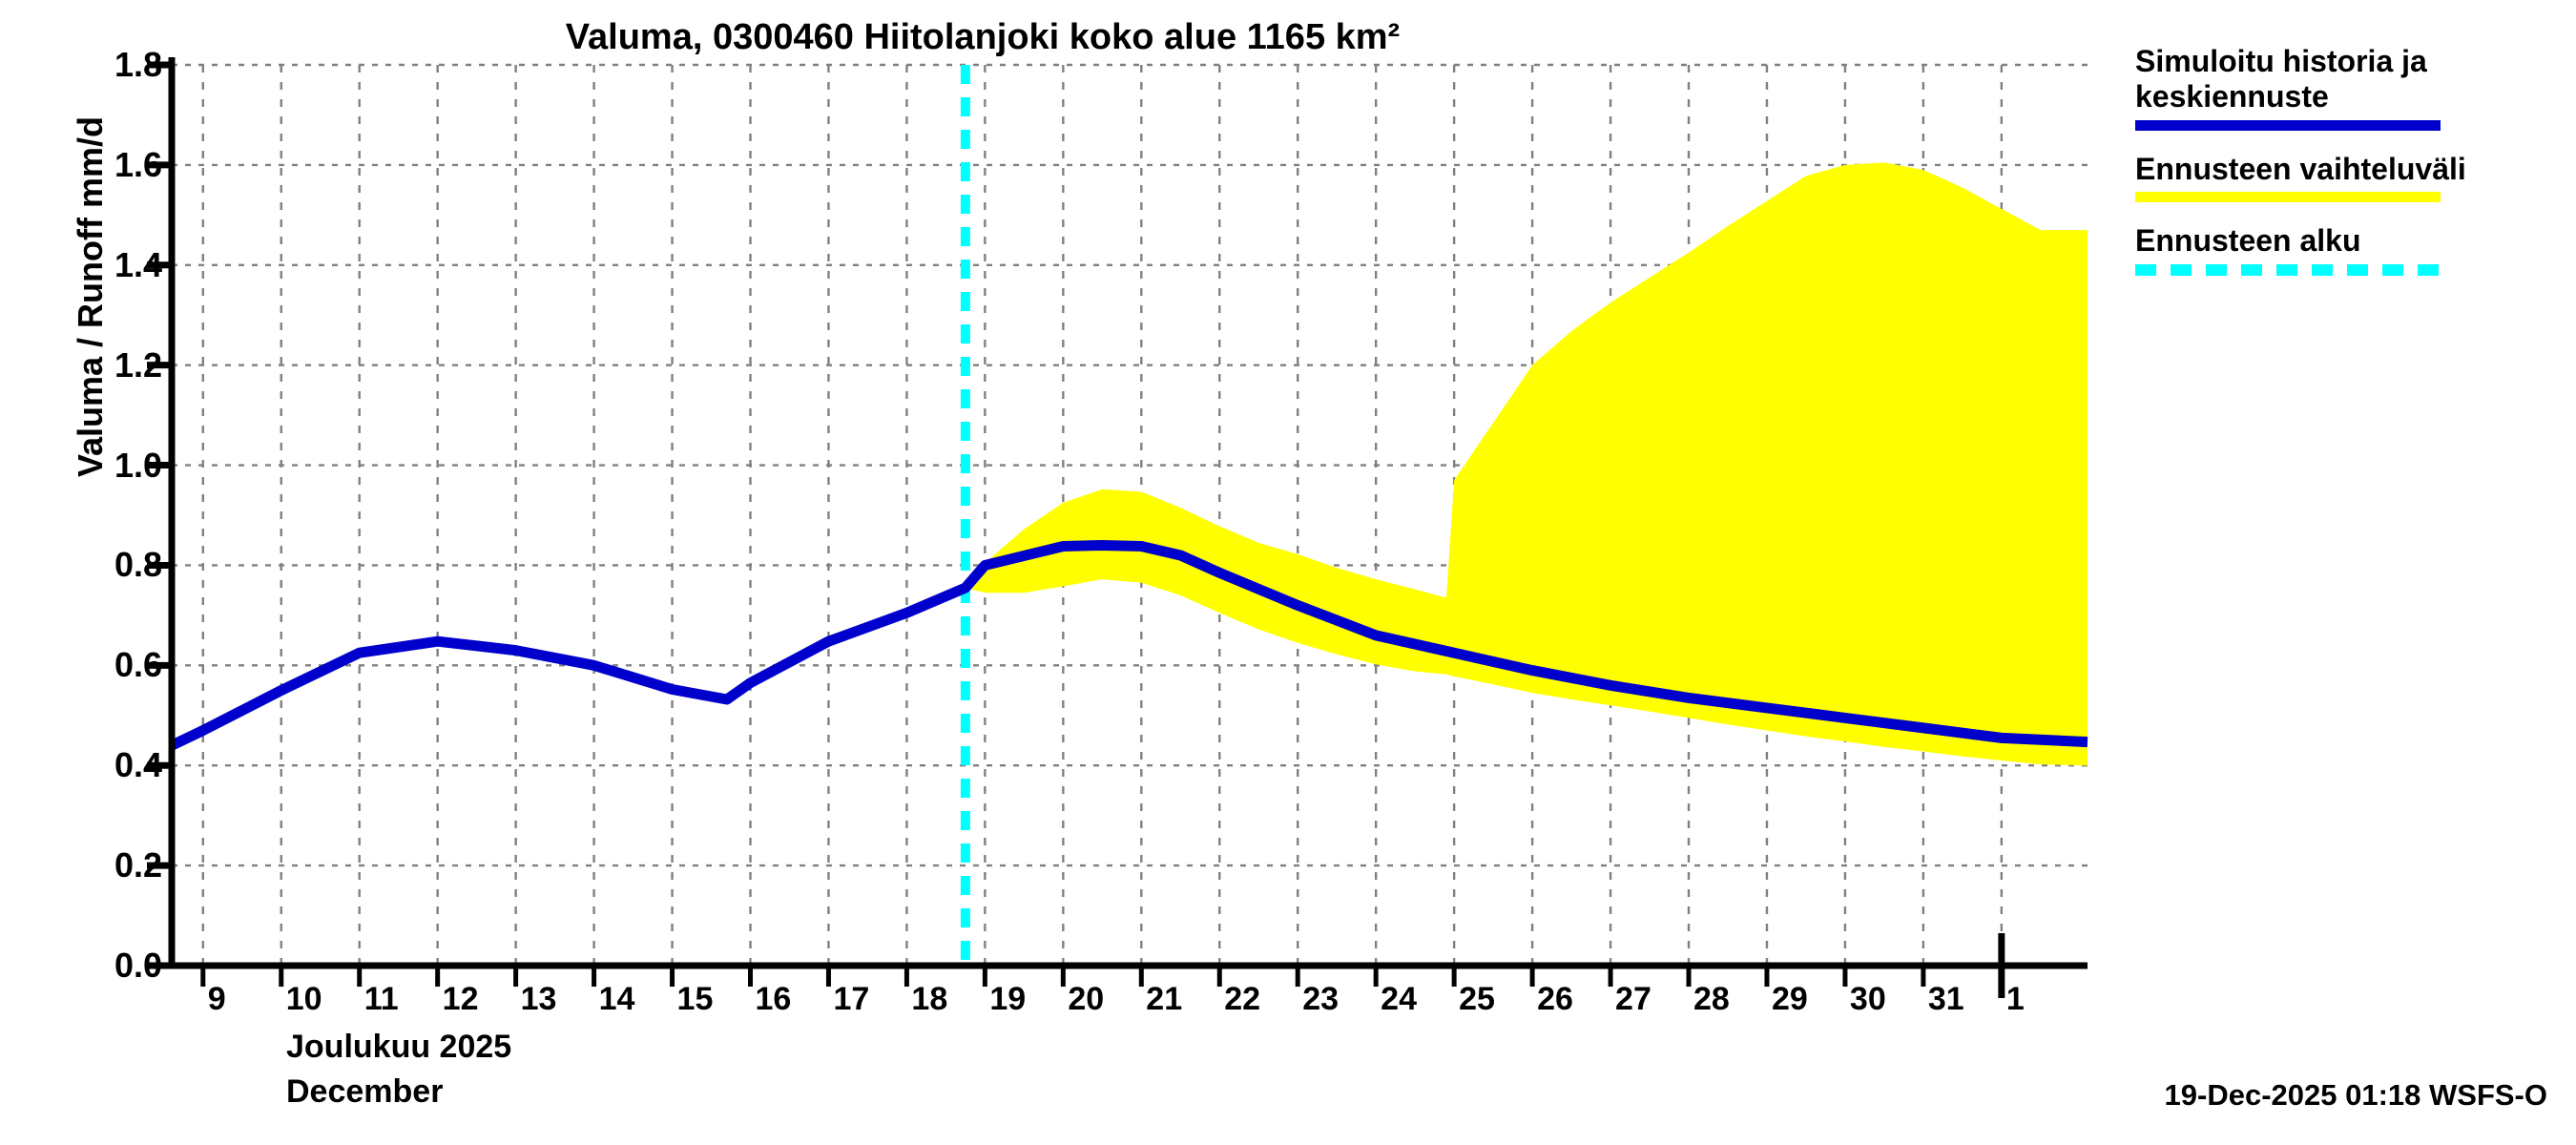 Image resolution: width=2576 pixels, height=1145 pixels. I want to click on legend-label-range: Ennusteen vaihteluväli, so click(2300, 168).